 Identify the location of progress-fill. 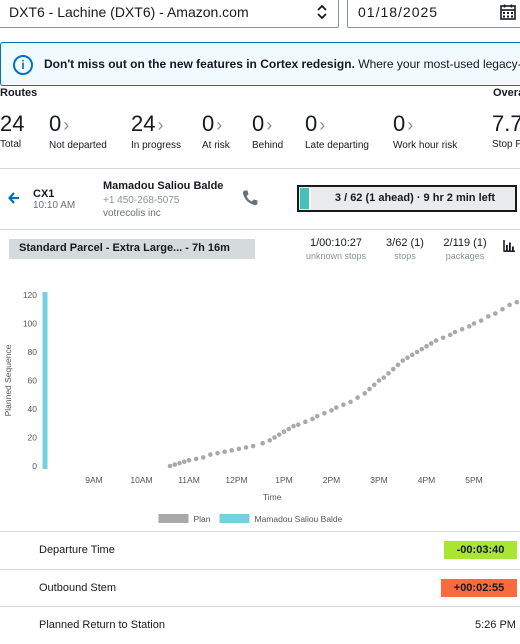
(305, 198).